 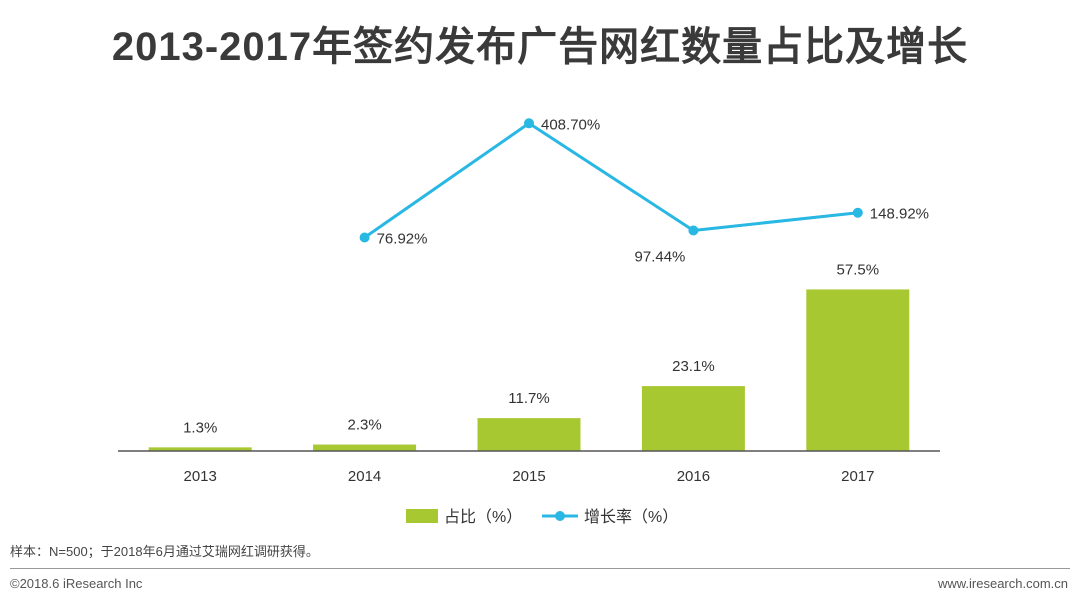 What do you see at coordinates (570, 124) in the screenshot?
I see `growth-value-label: 408.70%` at bounding box center [570, 124].